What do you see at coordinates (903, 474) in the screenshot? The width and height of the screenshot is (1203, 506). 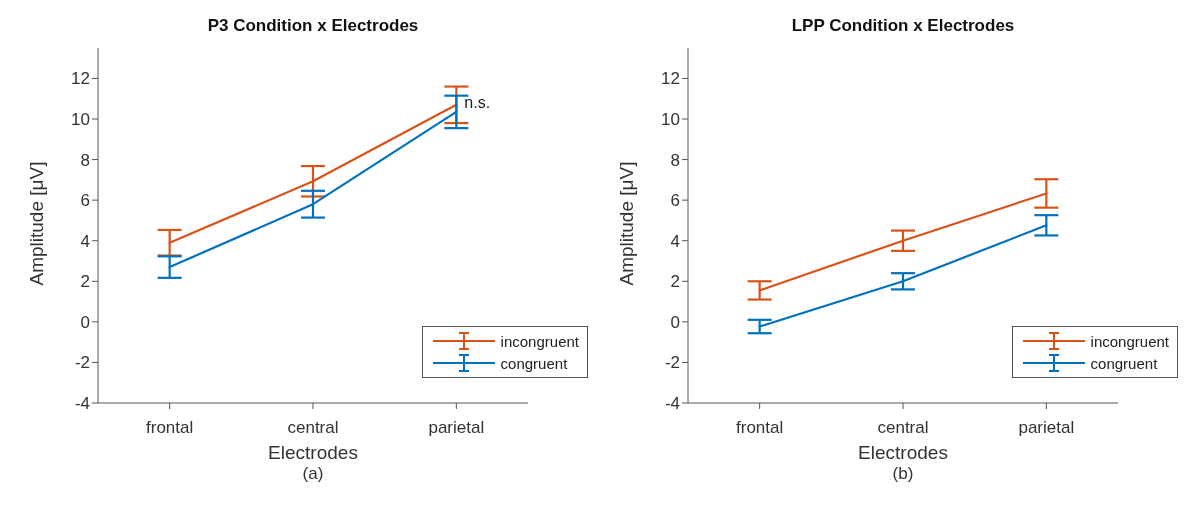 I see `text: (b)` at bounding box center [903, 474].